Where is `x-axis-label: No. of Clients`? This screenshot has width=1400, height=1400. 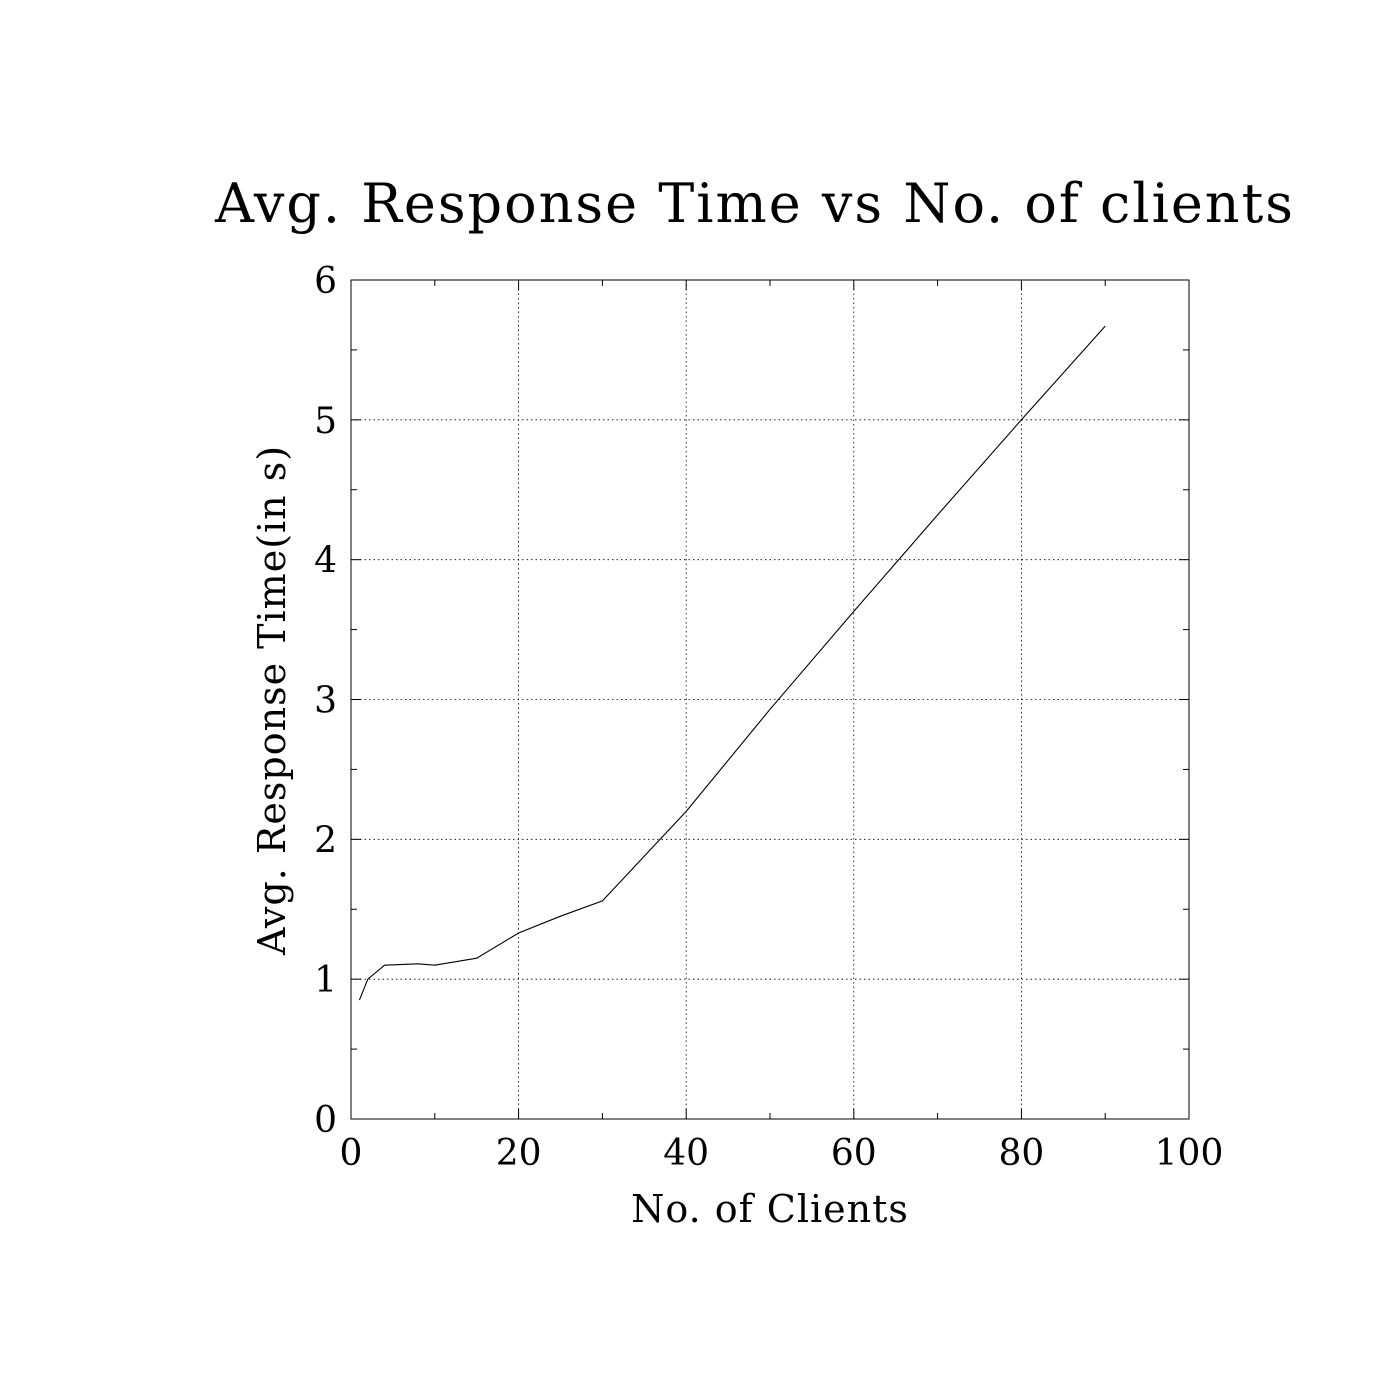 x-axis-label: No. of Clients is located at coordinates (770, 1209).